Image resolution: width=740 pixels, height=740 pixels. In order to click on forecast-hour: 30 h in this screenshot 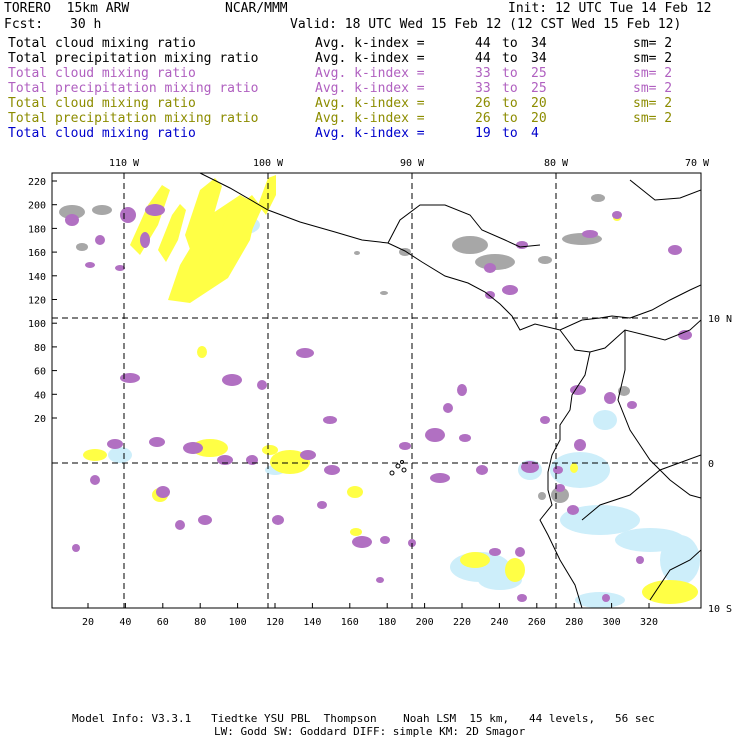, I will do `click(86, 24)`.